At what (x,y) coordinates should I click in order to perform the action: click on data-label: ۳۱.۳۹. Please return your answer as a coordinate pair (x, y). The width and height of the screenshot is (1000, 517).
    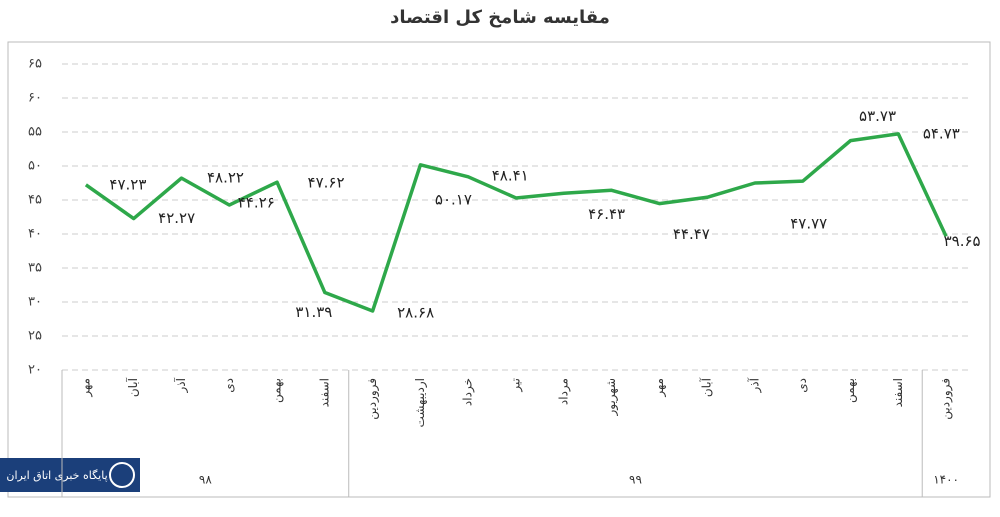
    Looking at the image, I should click on (313, 312).